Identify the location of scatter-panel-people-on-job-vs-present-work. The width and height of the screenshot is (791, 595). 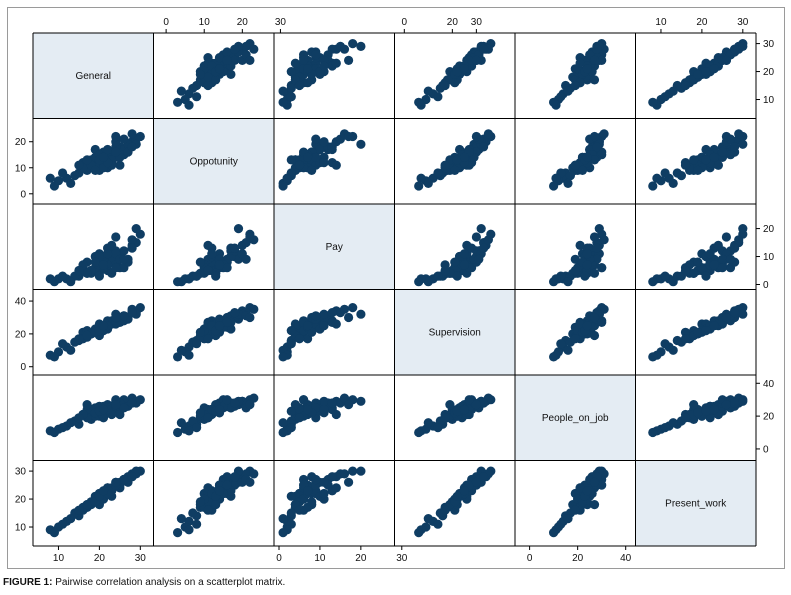
(698, 415).